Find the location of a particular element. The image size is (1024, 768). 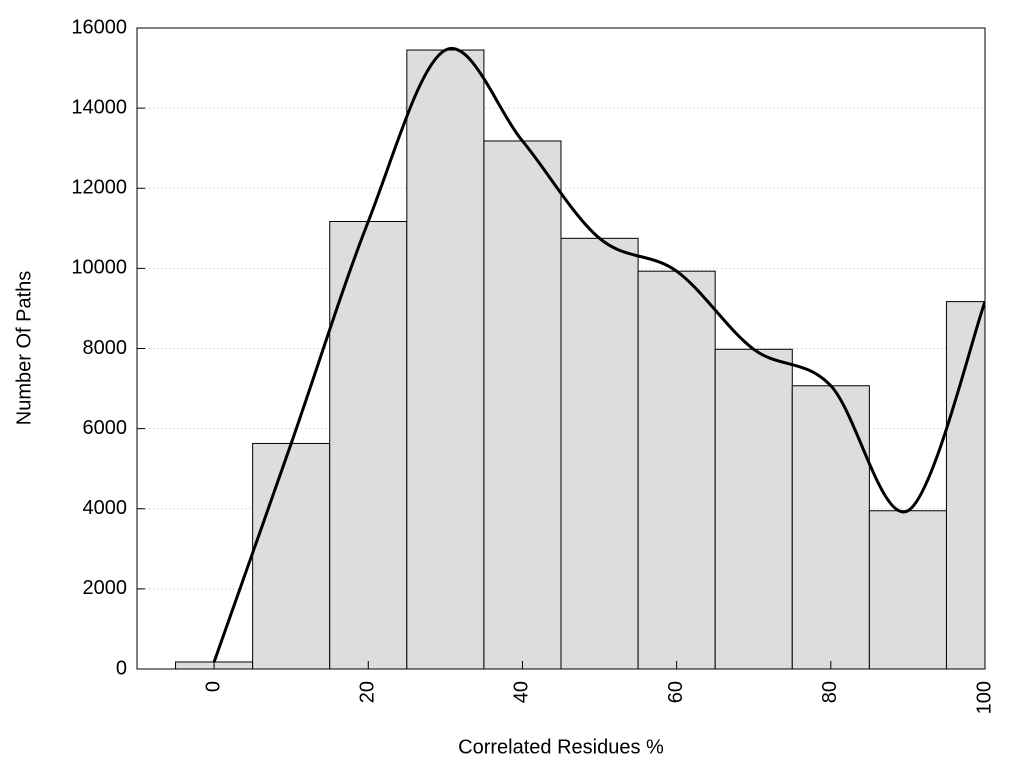

x-tick-label: 60 is located at coordinates (676, 692).